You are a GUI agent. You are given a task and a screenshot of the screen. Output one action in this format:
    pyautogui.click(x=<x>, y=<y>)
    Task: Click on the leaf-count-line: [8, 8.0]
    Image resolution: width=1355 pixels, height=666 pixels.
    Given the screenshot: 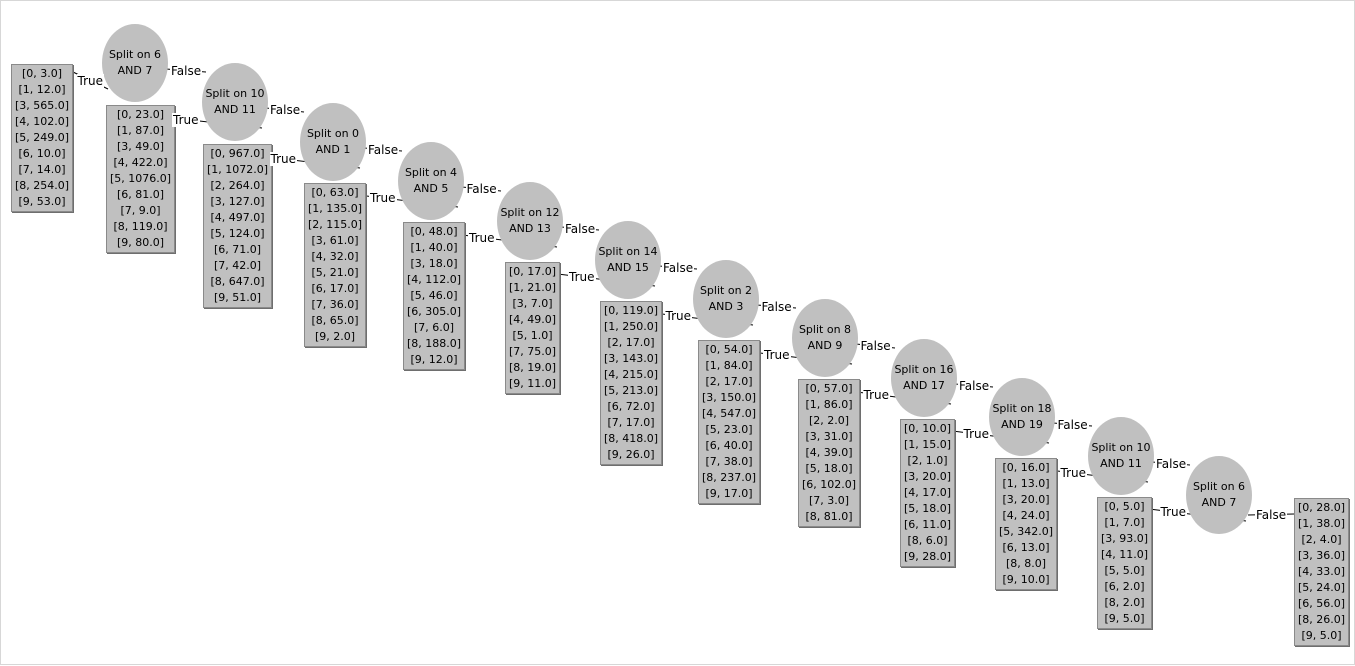 What is the action you would take?
    pyautogui.click(x=1026, y=563)
    